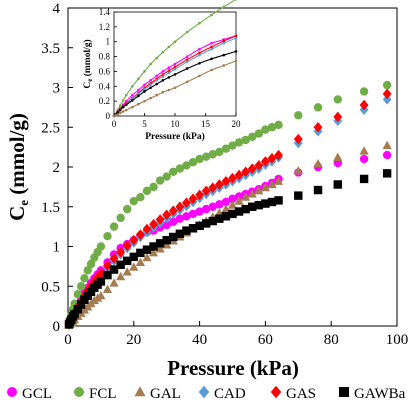 The width and height of the screenshot is (413, 405). I want to click on legend-label-gawba: GAWBa, so click(380, 394).